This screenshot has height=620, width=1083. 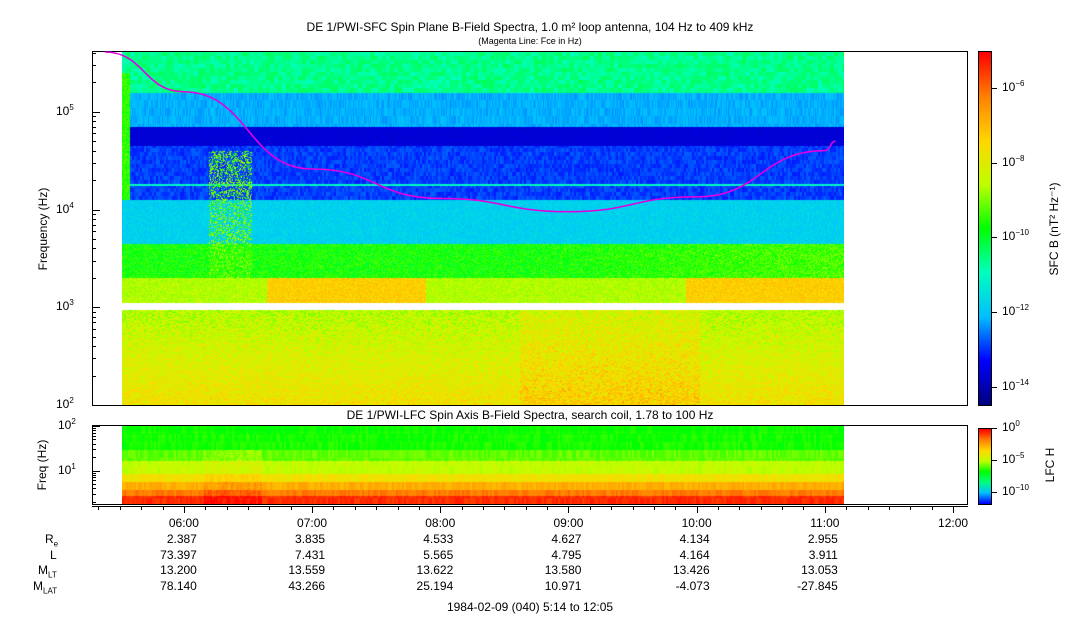 I want to click on ephem-value: 7.431, so click(x=310, y=555).